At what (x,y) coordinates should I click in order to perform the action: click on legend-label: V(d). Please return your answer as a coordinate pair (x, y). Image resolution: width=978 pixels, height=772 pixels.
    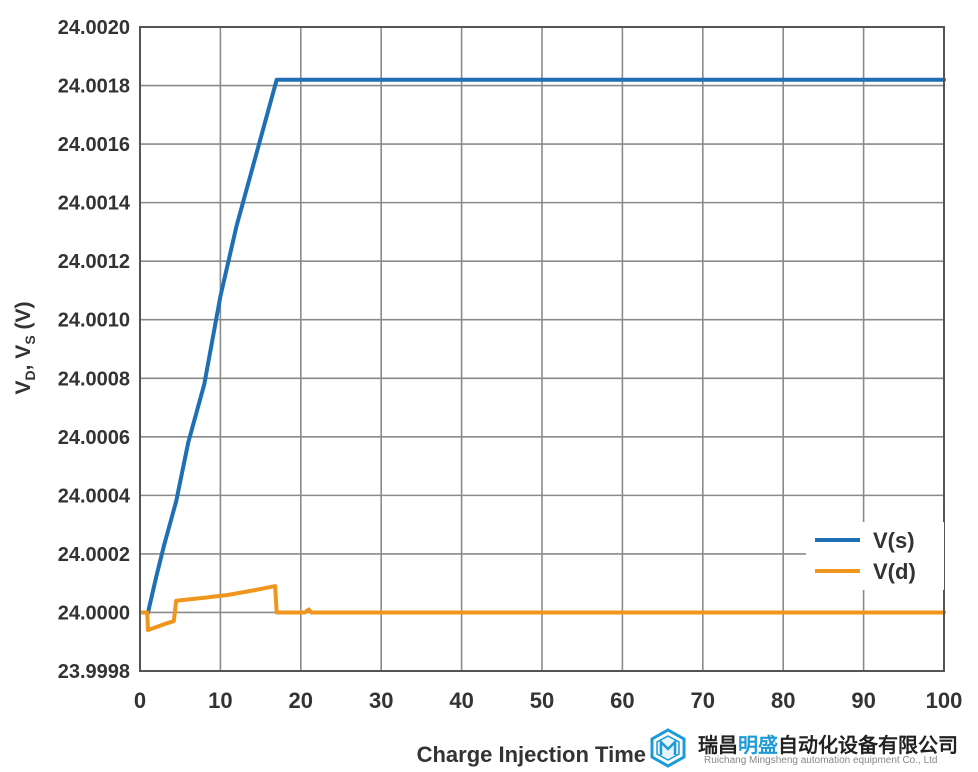
    Looking at the image, I should click on (894, 571).